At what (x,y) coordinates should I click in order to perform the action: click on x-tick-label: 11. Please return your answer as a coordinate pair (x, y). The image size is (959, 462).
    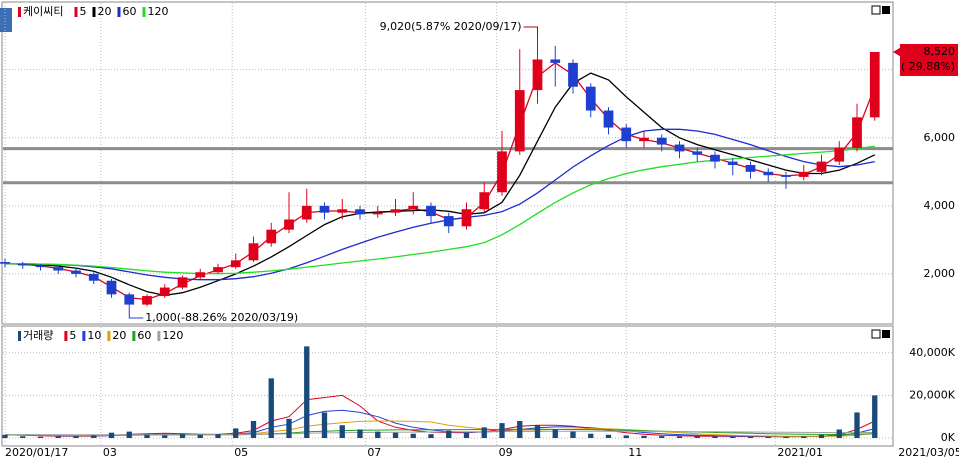
    Looking at the image, I should click on (635, 452).